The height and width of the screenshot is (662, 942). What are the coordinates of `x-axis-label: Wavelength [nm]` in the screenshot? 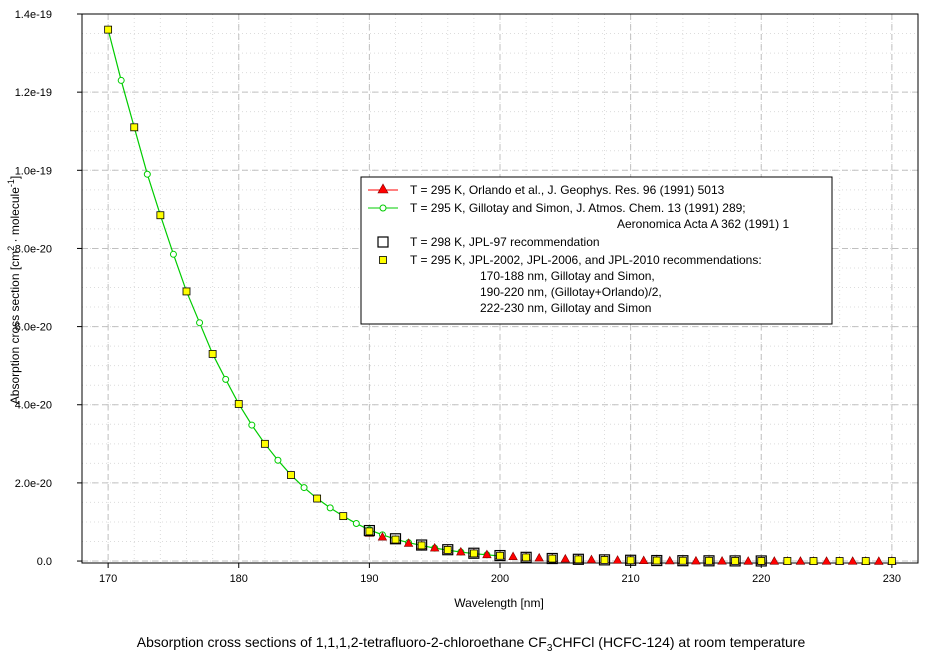 It's located at (499, 603).